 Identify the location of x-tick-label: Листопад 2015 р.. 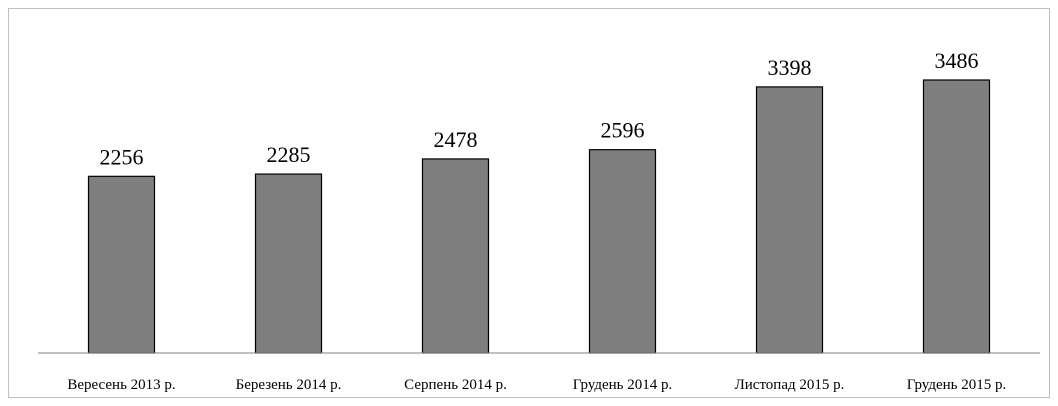
(790, 385).